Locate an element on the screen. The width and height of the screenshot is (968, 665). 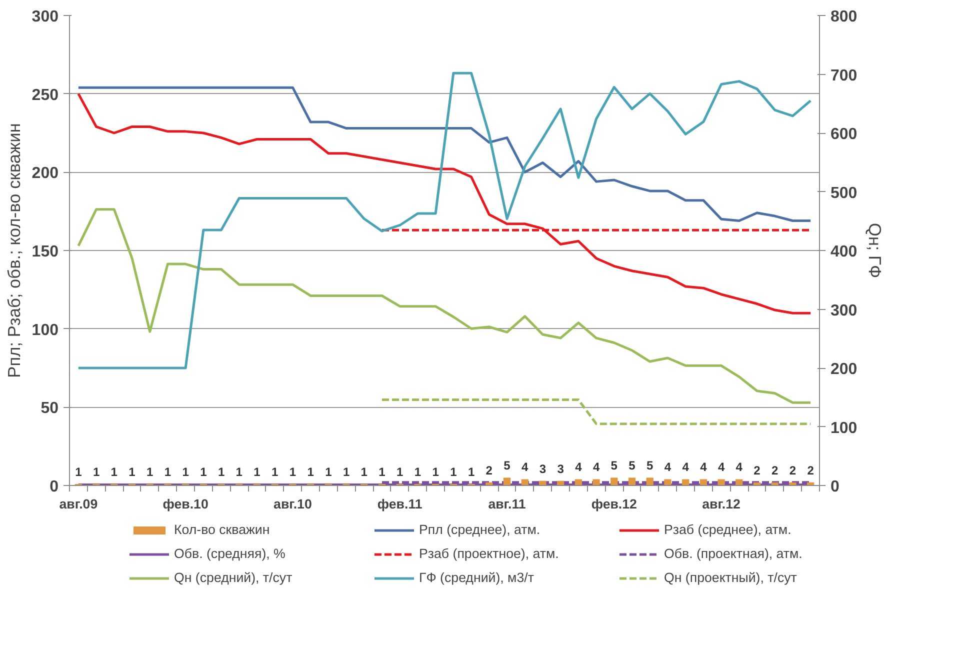
x-tick-label: авг.12 is located at coordinates (721, 504).